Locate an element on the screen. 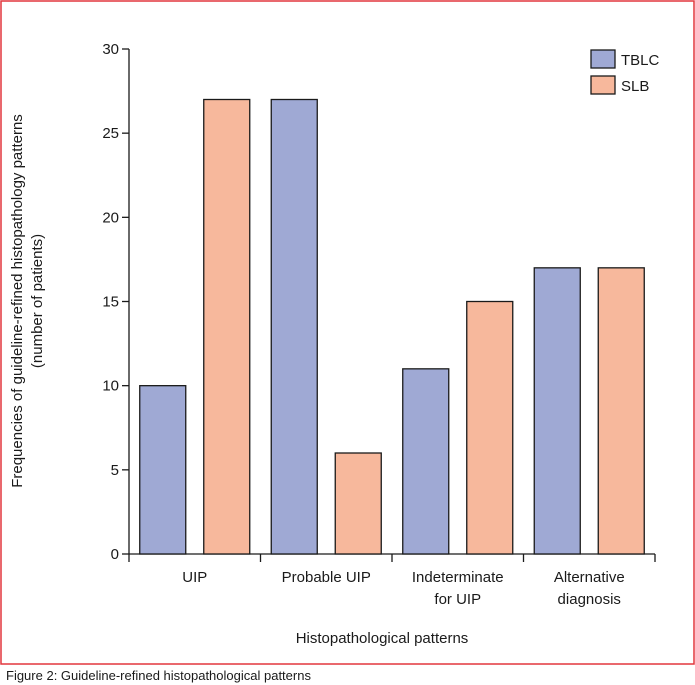 This screenshot has height=685, width=695. y-tick-label: 0 is located at coordinates (115, 554).